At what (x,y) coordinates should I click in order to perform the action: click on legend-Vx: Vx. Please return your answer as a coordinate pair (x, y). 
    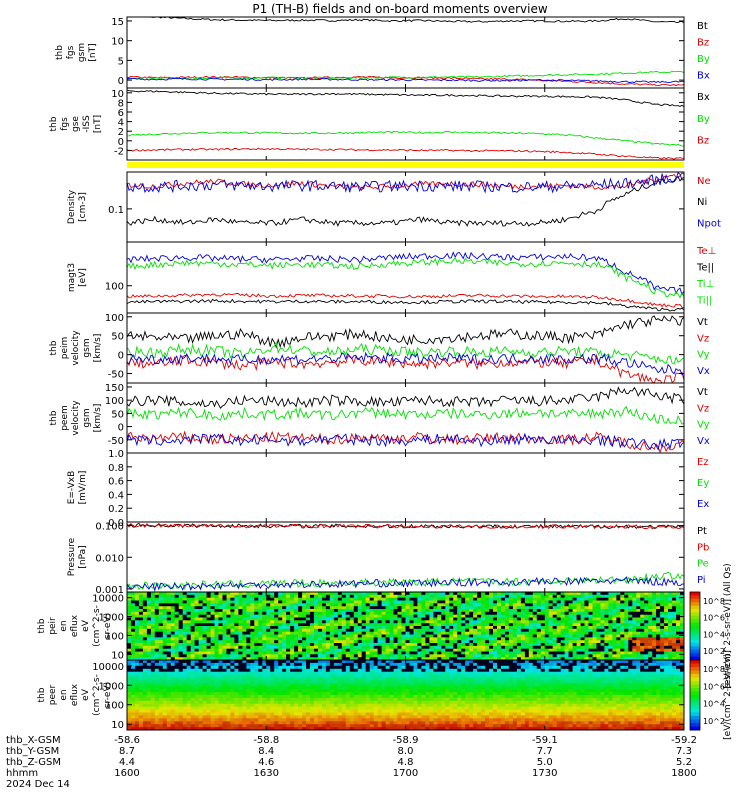
    Looking at the image, I should click on (703, 371).